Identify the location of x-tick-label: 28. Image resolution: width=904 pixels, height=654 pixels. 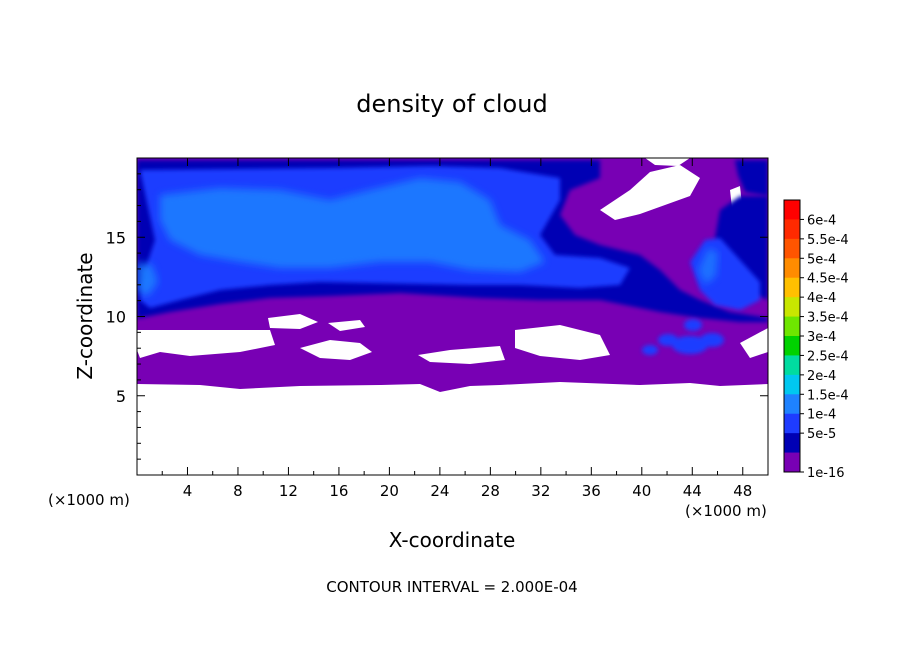
(490, 491).